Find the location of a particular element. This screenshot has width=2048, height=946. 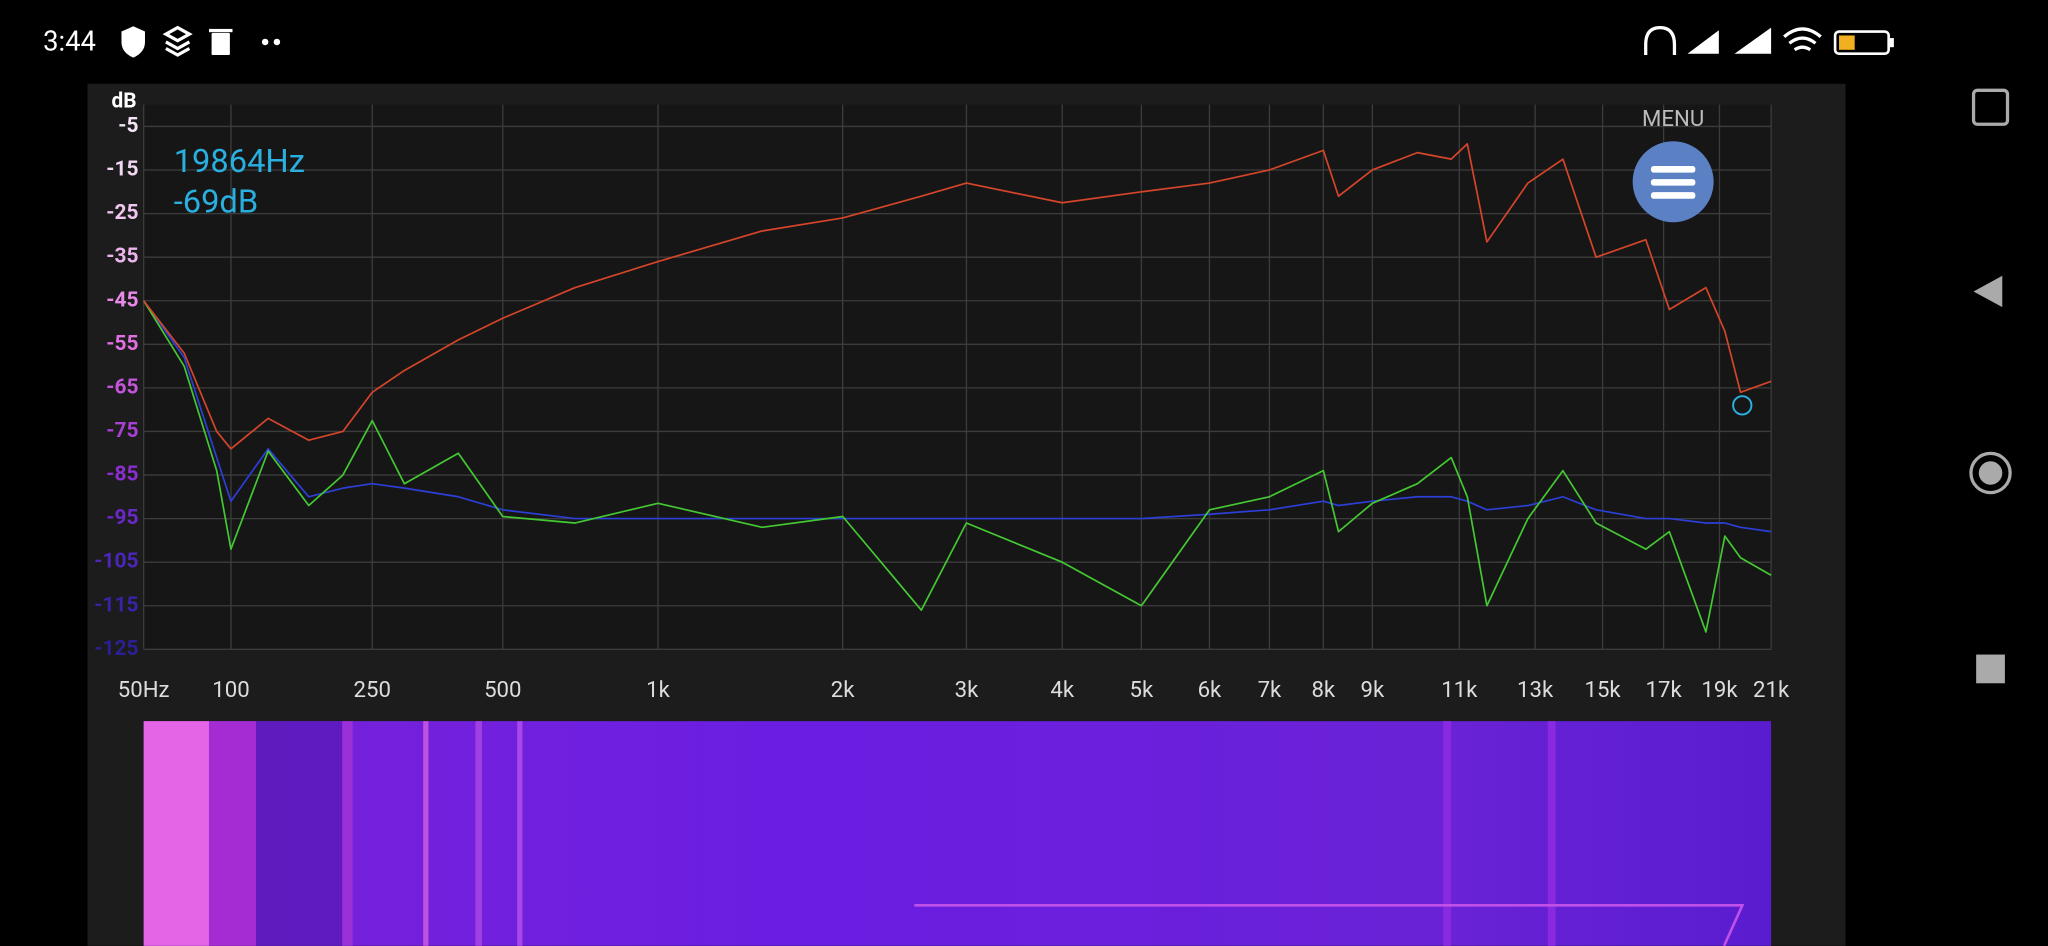

battery-tip is located at coordinates (1891, 43).